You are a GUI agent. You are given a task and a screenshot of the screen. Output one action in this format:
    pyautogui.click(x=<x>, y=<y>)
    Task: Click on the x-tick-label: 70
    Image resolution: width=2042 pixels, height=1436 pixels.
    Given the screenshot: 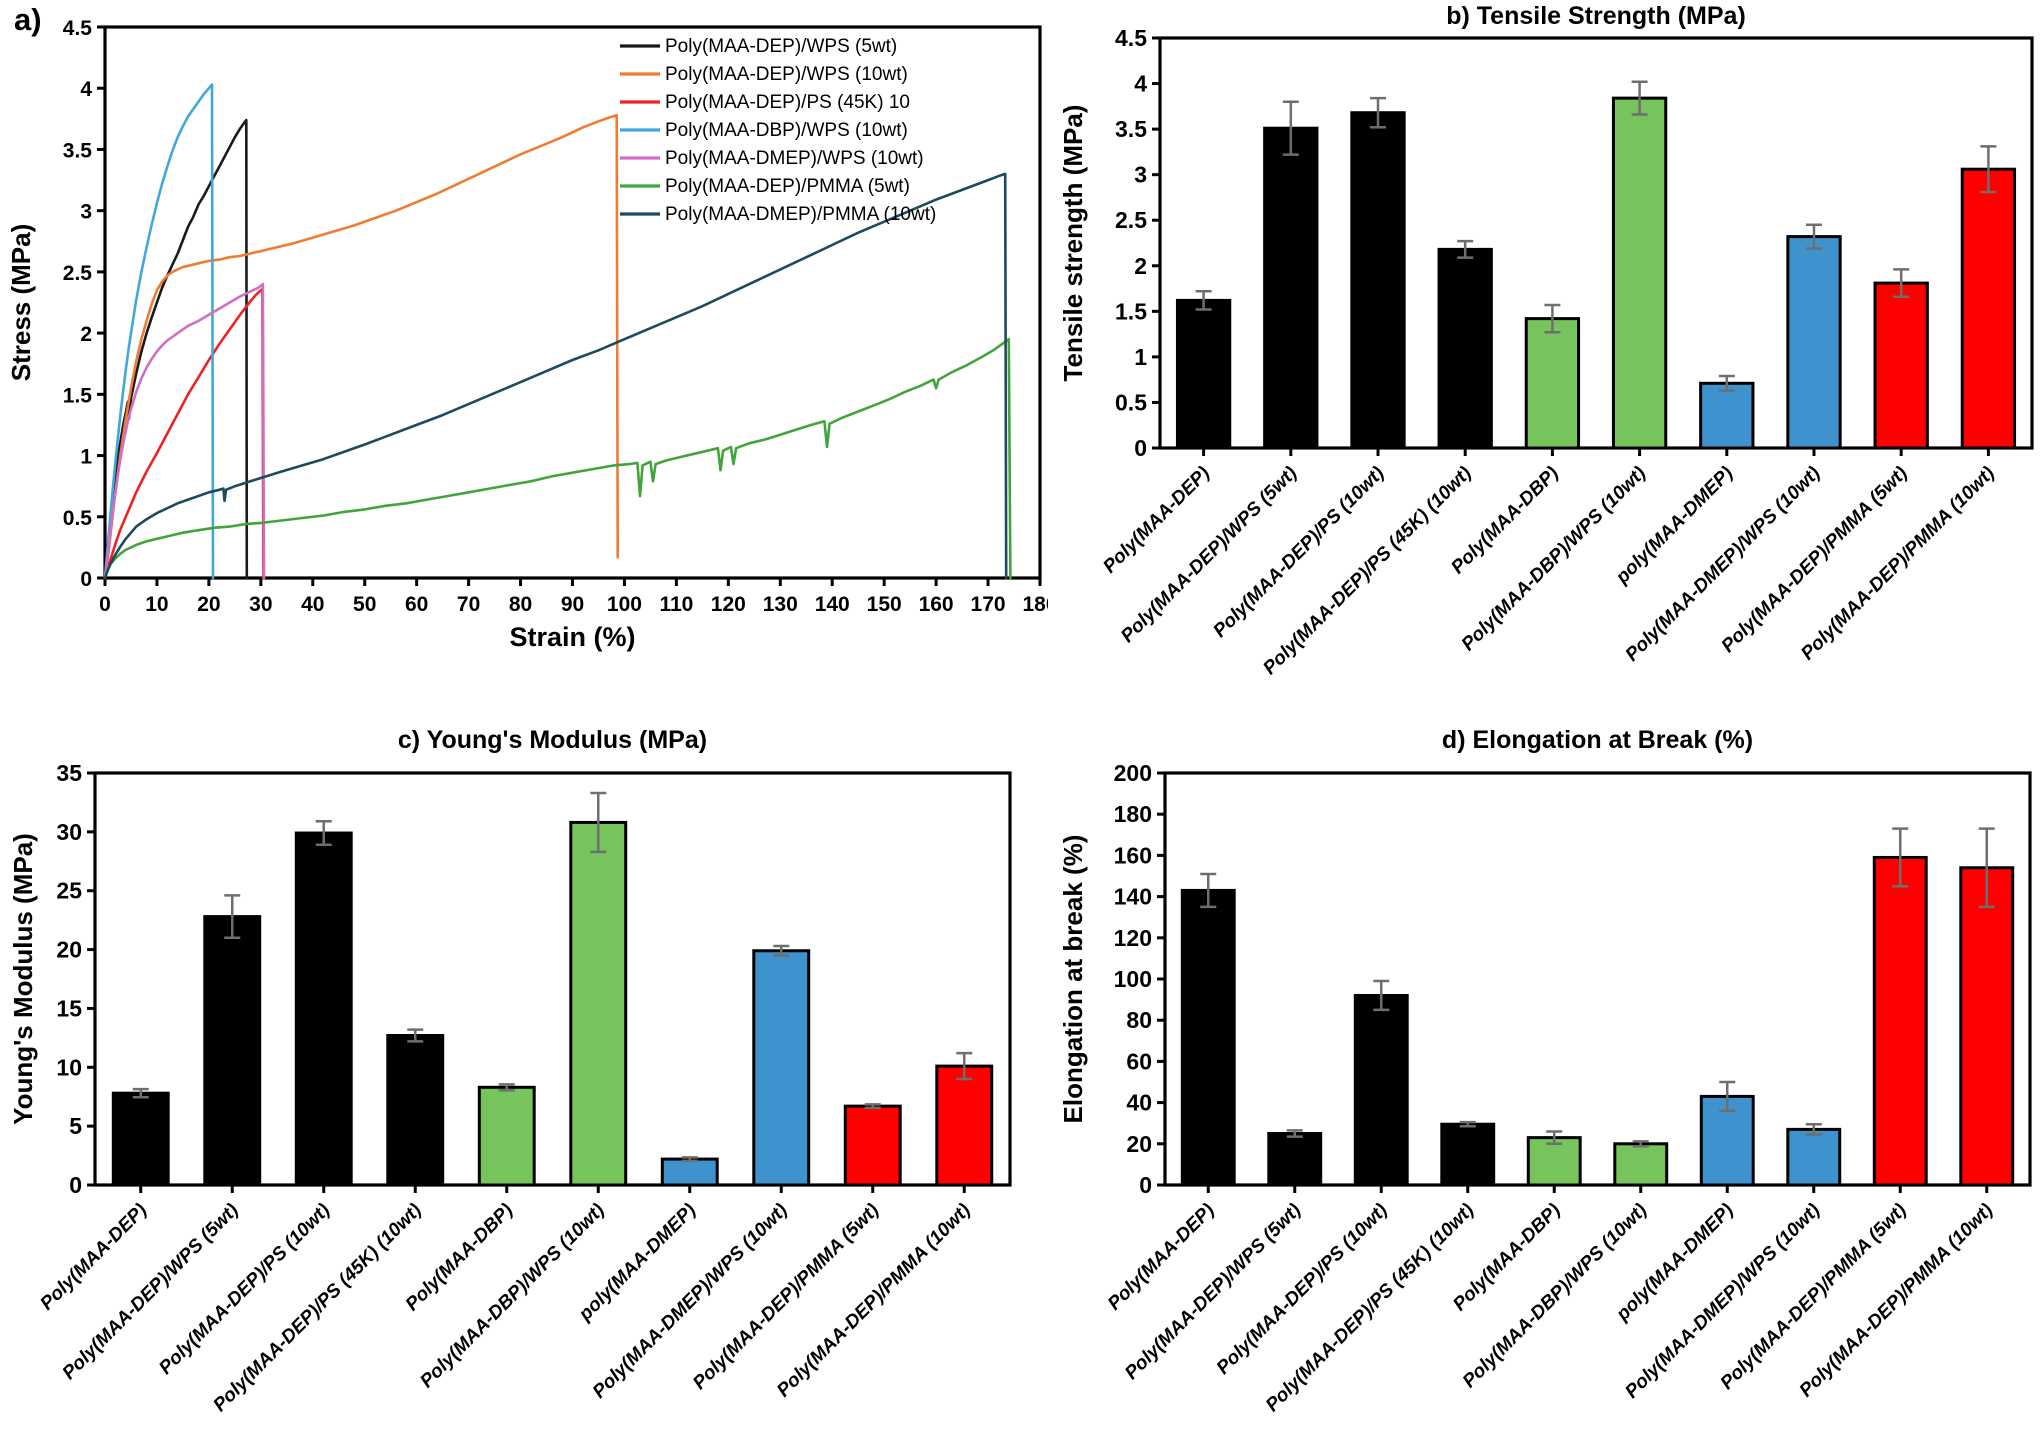 What is the action you would take?
    pyautogui.click(x=468, y=604)
    